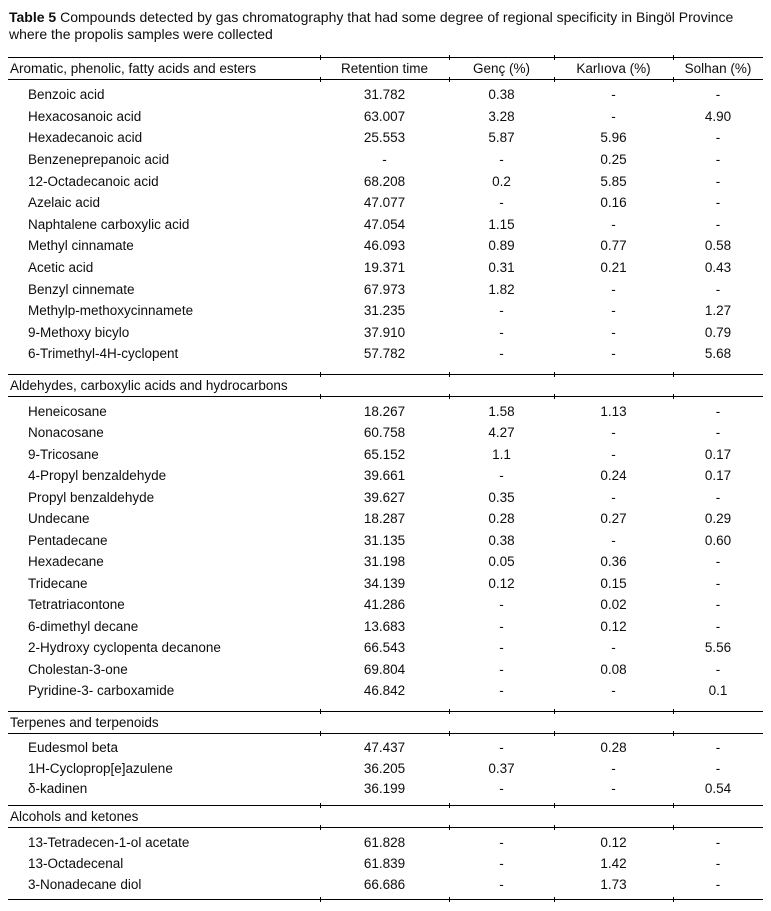  What do you see at coordinates (78, 669) in the screenshot?
I see `compound-name-cell: Cholestan-3-one` at bounding box center [78, 669].